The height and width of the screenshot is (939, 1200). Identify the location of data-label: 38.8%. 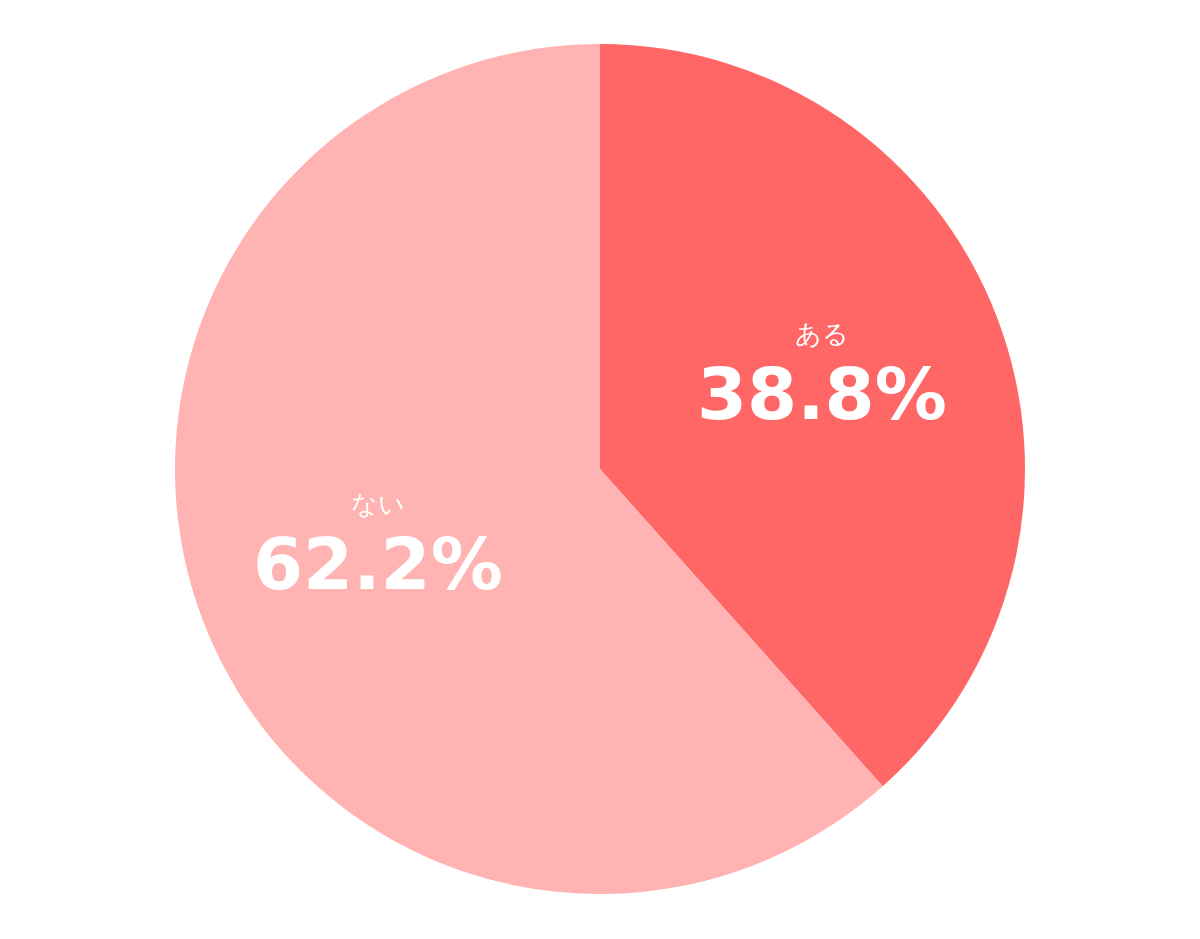
(822, 394).